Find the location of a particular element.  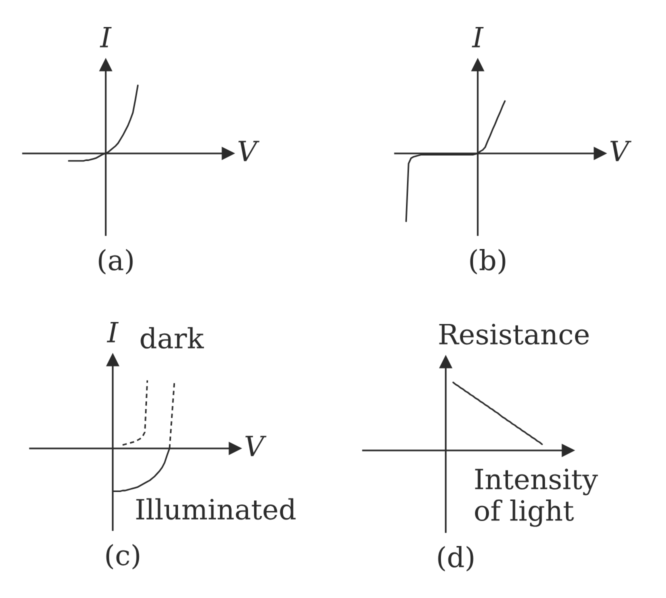

text: (a) is located at coordinates (115, 261).